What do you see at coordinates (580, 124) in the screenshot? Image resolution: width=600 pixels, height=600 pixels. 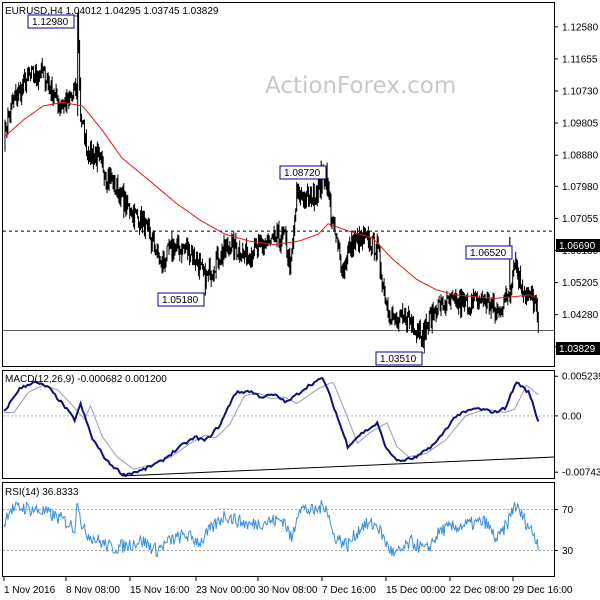 I see `main-y-tick-label: 1.09805` at bounding box center [580, 124].